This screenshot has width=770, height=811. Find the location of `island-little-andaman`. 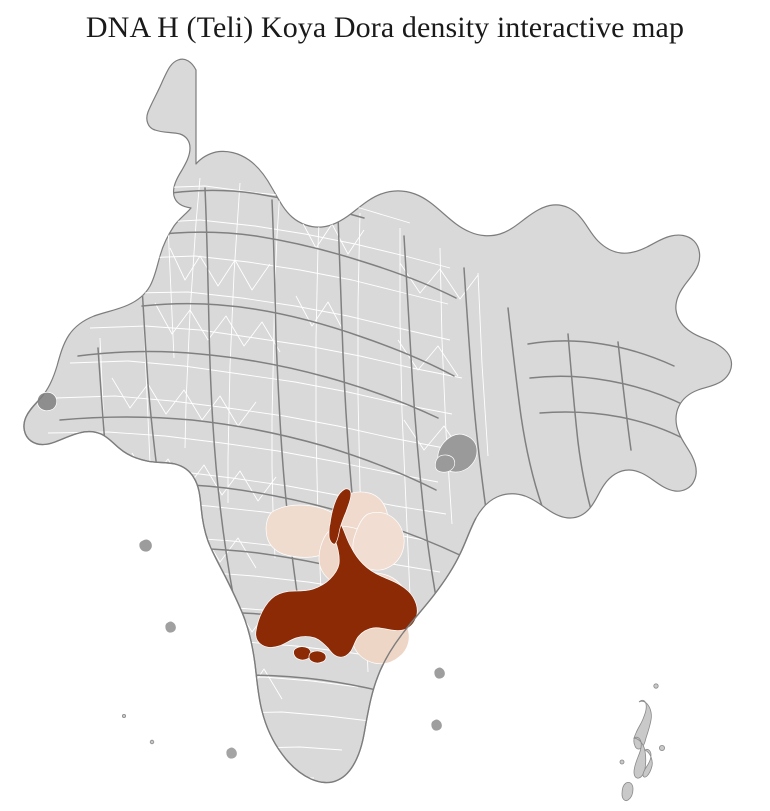

island-little-andaman is located at coordinates (627, 791).